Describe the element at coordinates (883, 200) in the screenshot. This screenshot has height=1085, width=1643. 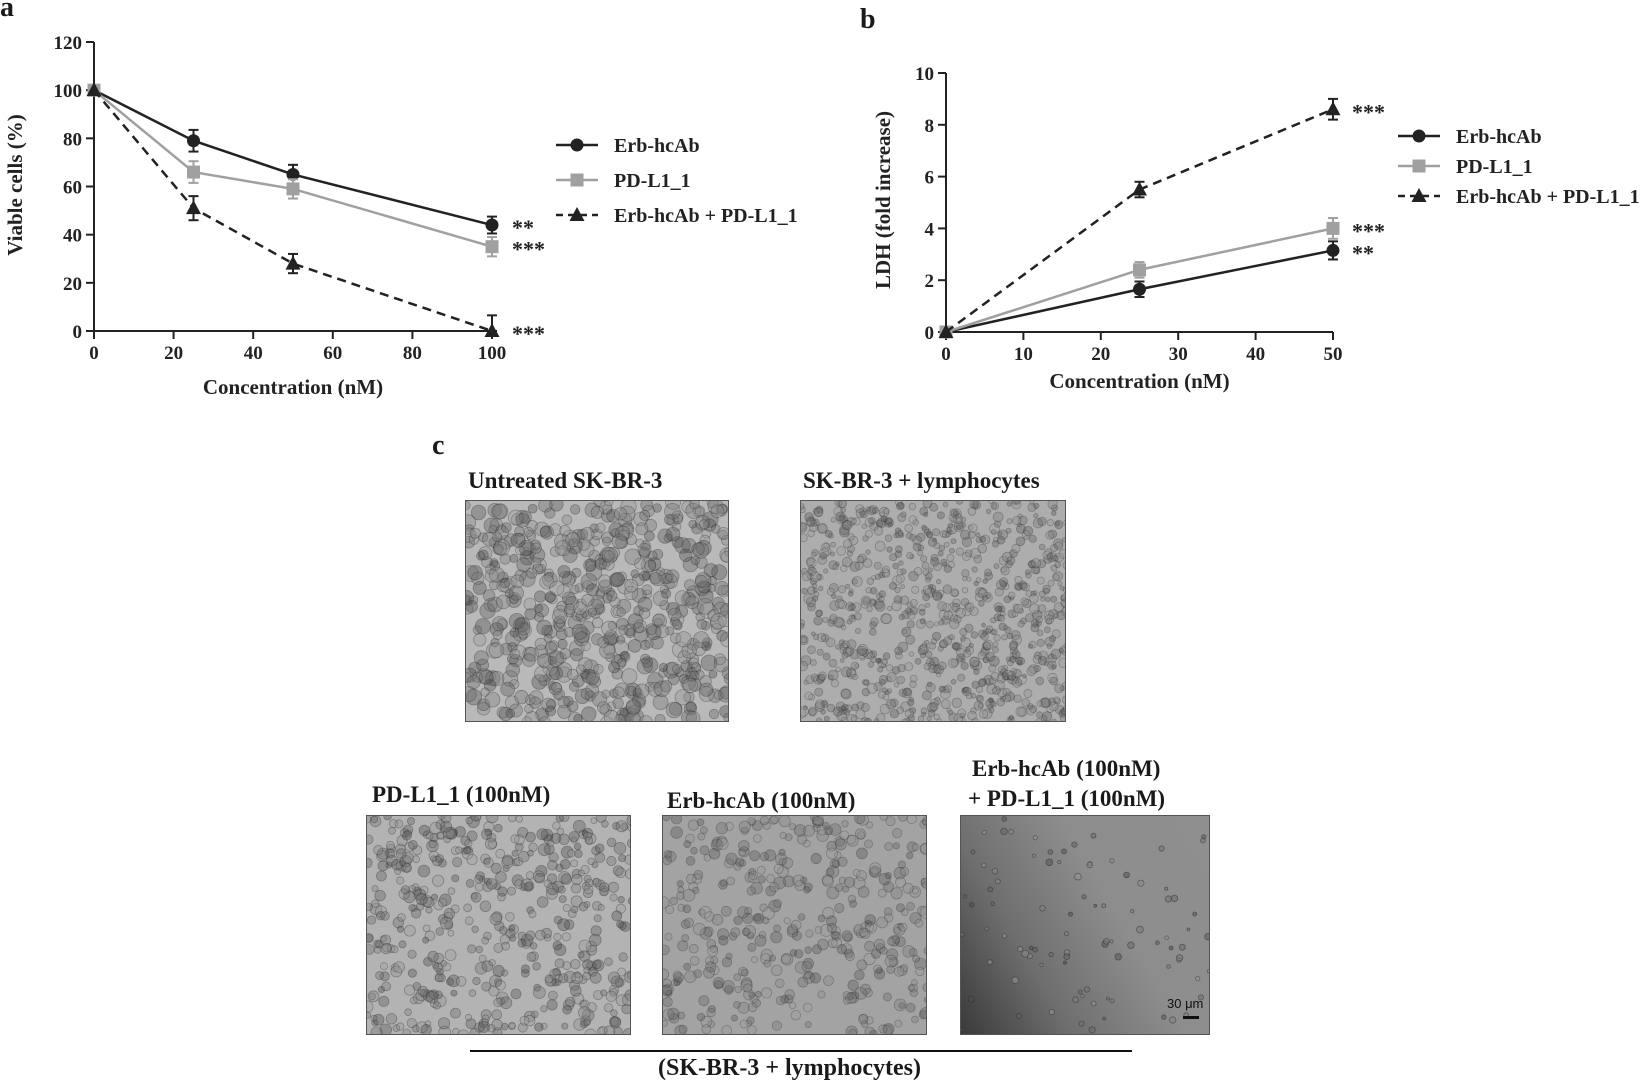
I see `chart-b-y-label: LDH (fold increase)` at that location.